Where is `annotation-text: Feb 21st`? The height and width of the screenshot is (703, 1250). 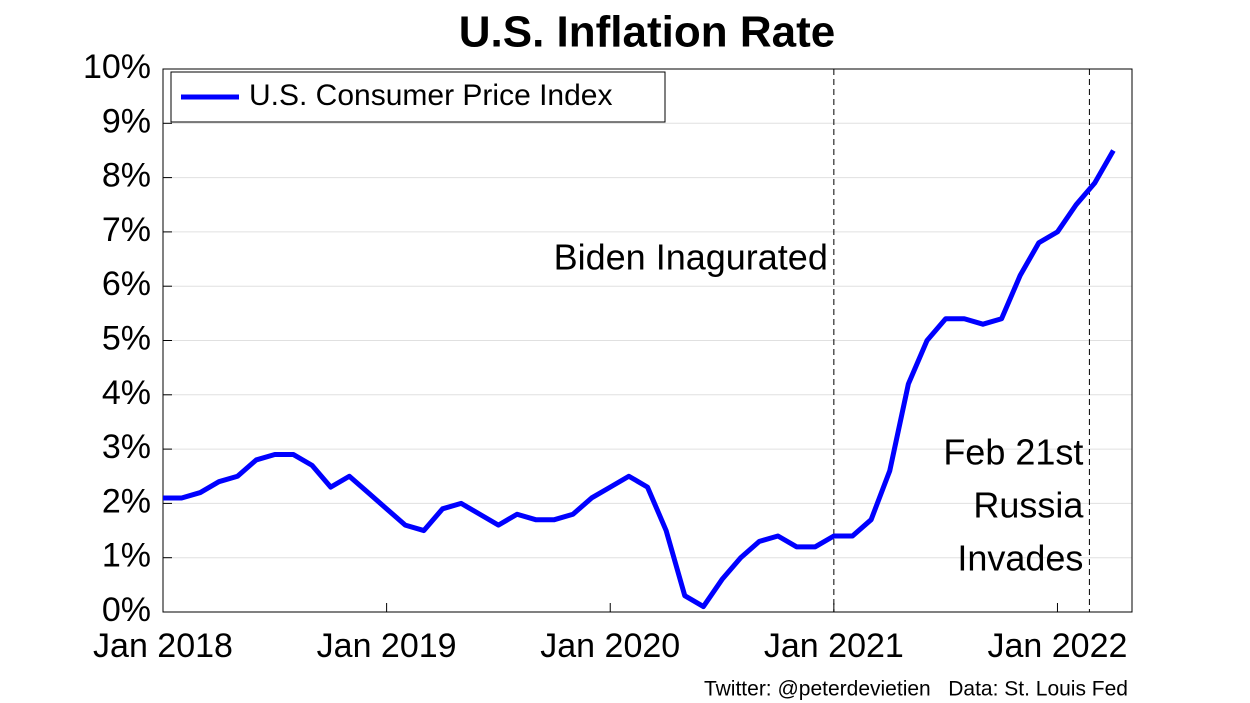
annotation-text: Feb 21st is located at coordinates (1013, 452).